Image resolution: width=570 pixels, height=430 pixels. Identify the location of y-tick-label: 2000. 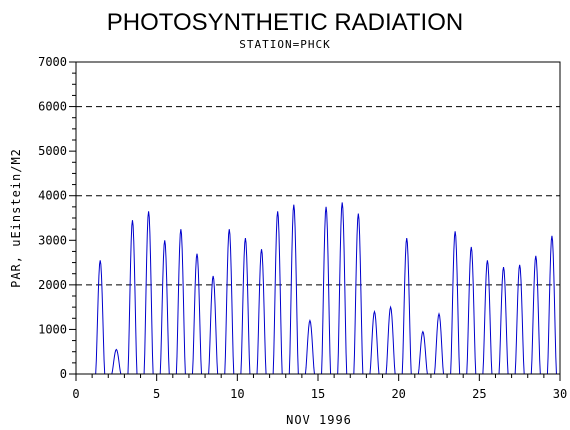
(52, 285).